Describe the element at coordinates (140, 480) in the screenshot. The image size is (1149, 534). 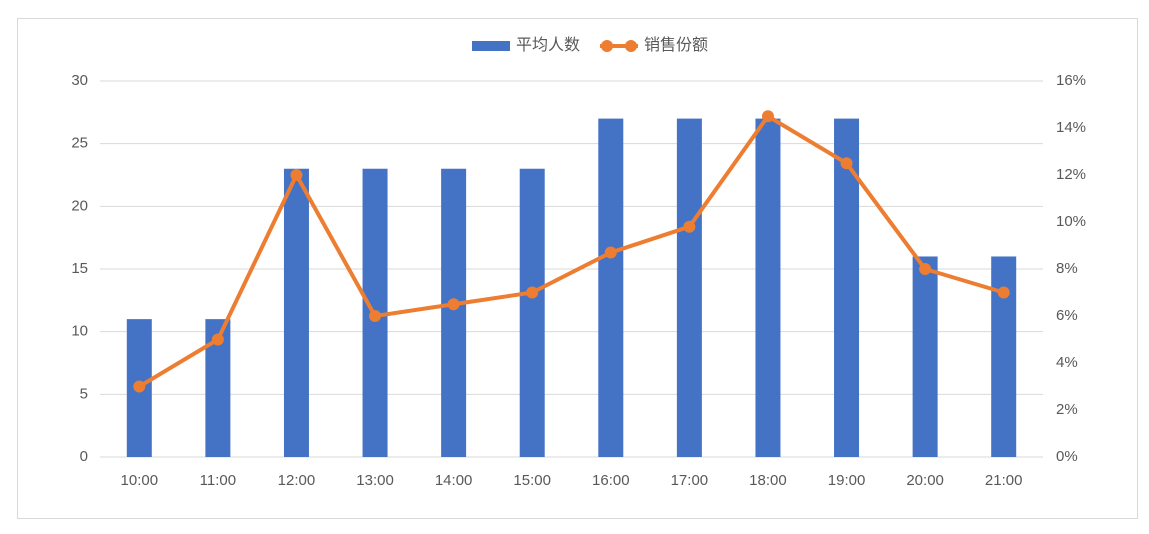
I see `x-tick-label: 10:00` at that location.